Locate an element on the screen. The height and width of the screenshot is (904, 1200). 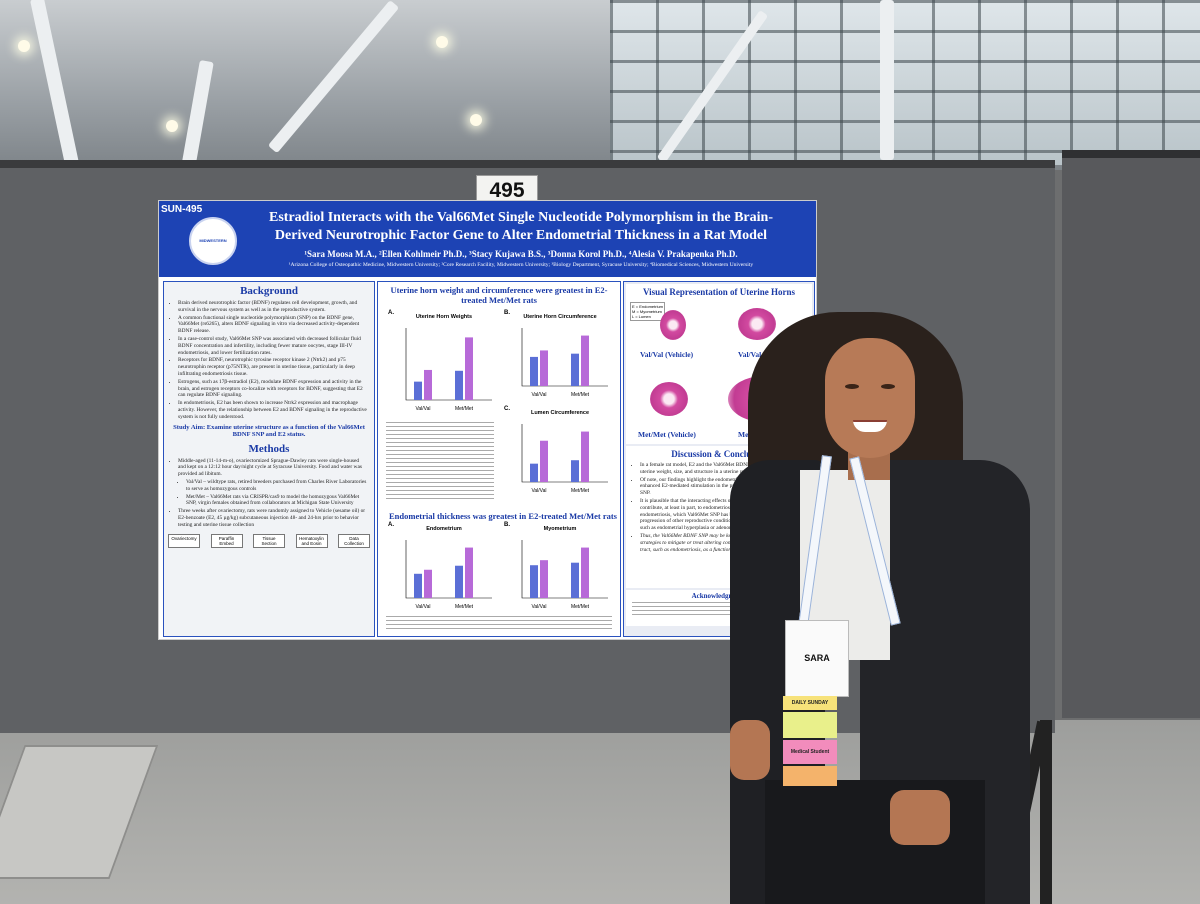
background-heading: Background is located at coordinates (269, 291).